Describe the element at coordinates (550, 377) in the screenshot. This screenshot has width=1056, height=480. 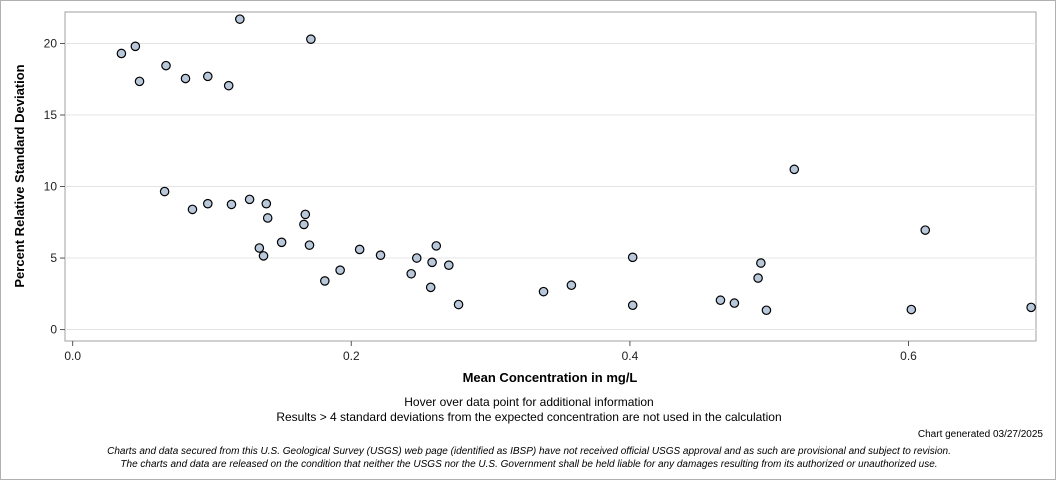
I see `x-axis-title: Mean Concentration in mg/L` at that location.